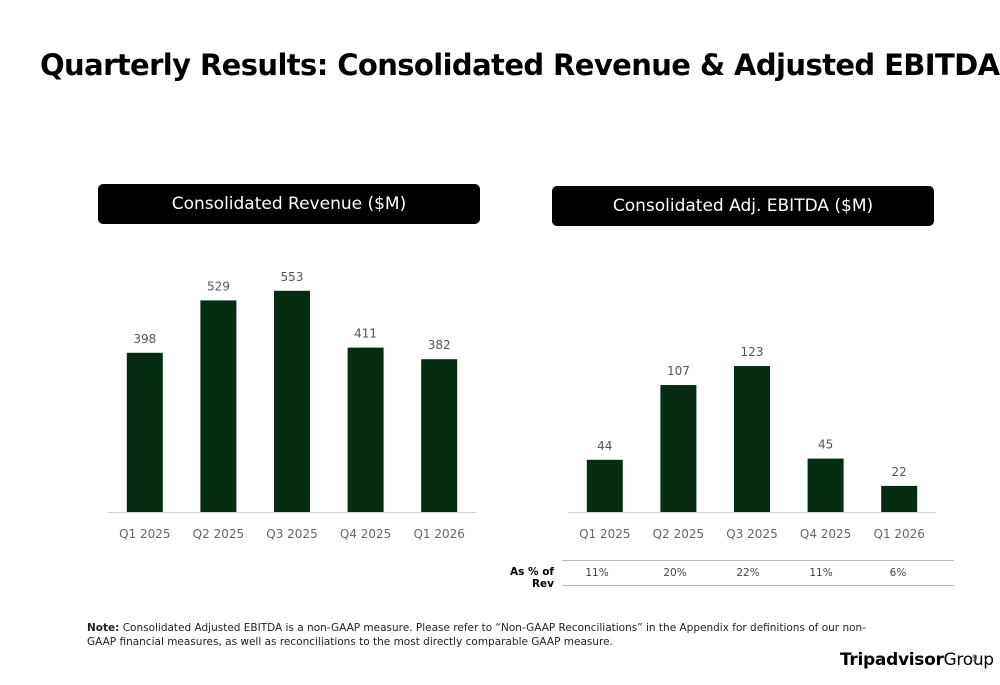 This screenshot has height=685, width=1000. I want to click on revenue-chart-title: Consolidated Revenue ($M), so click(289, 204).